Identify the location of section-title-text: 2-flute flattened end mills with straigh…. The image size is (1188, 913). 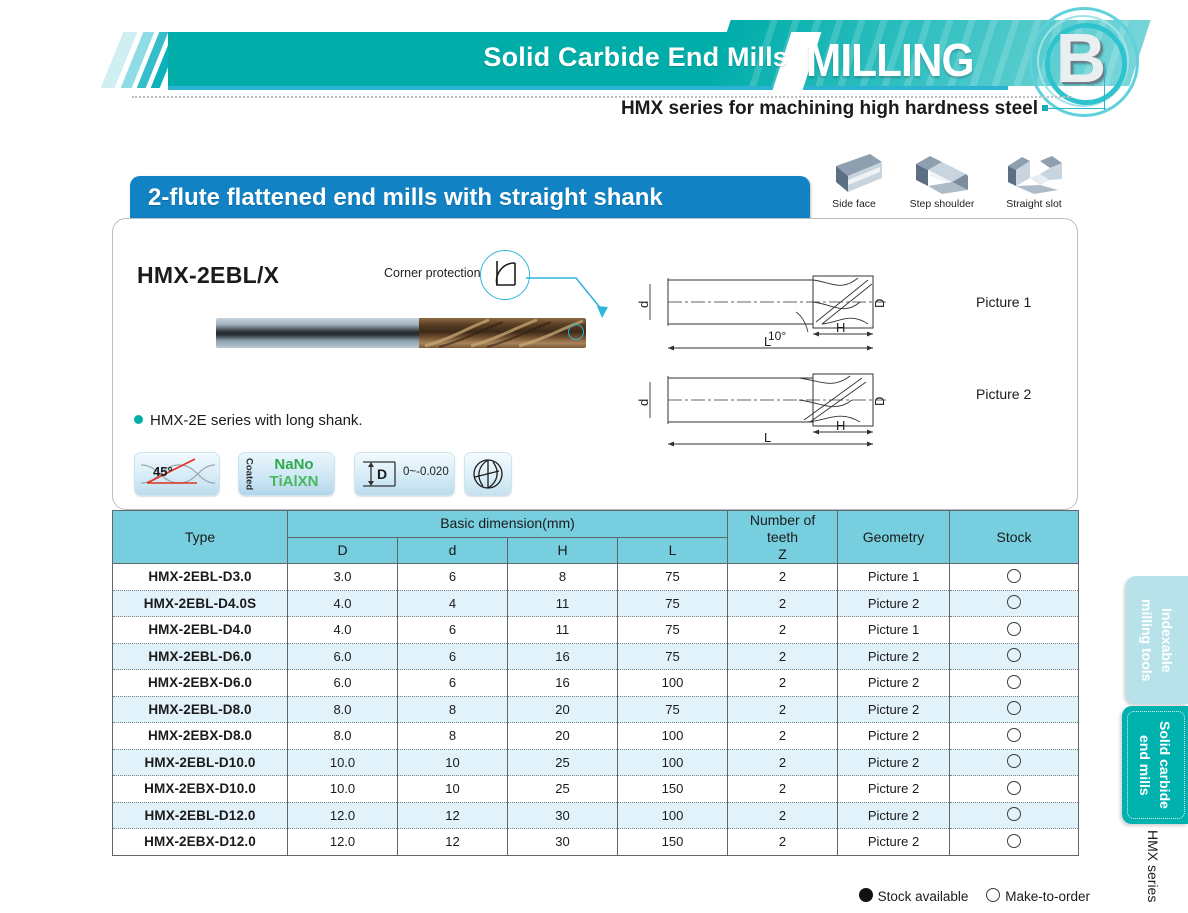
(405, 197).